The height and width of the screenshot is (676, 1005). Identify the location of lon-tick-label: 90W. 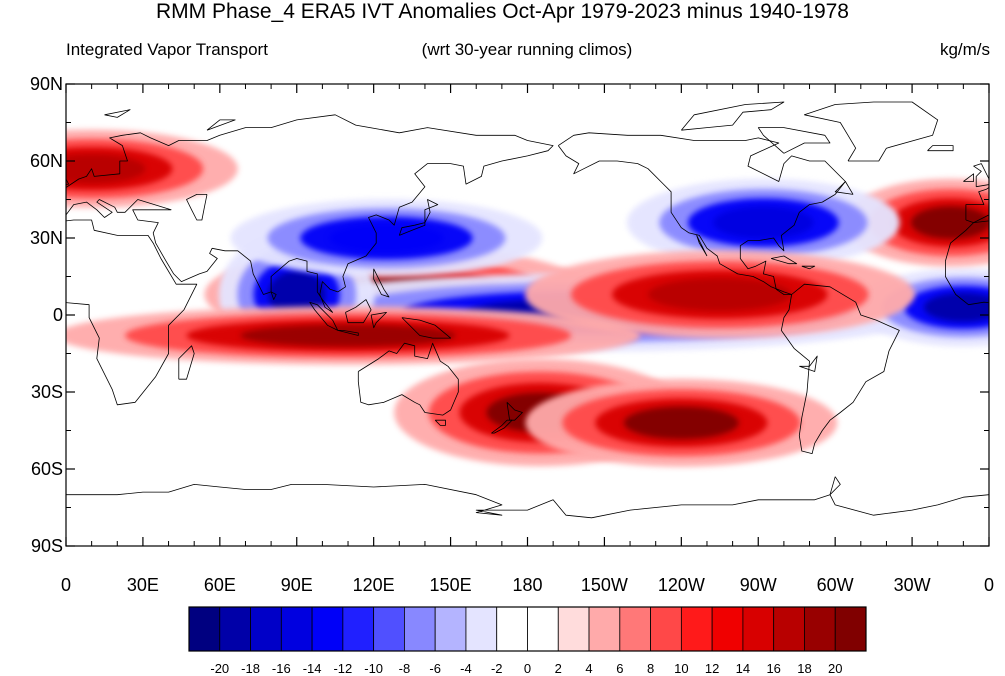
(758, 585).